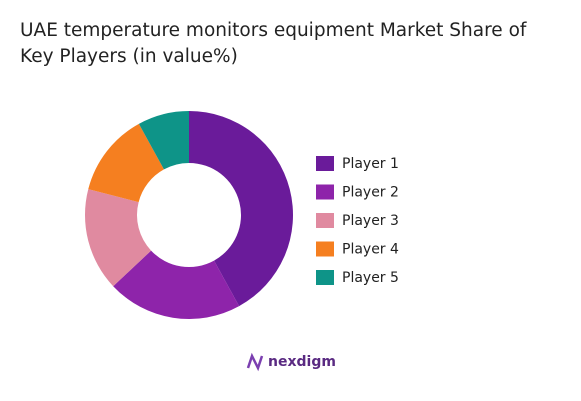  Describe the element at coordinates (370, 164) in the screenshot. I see `legend-label: Player 1` at that location.